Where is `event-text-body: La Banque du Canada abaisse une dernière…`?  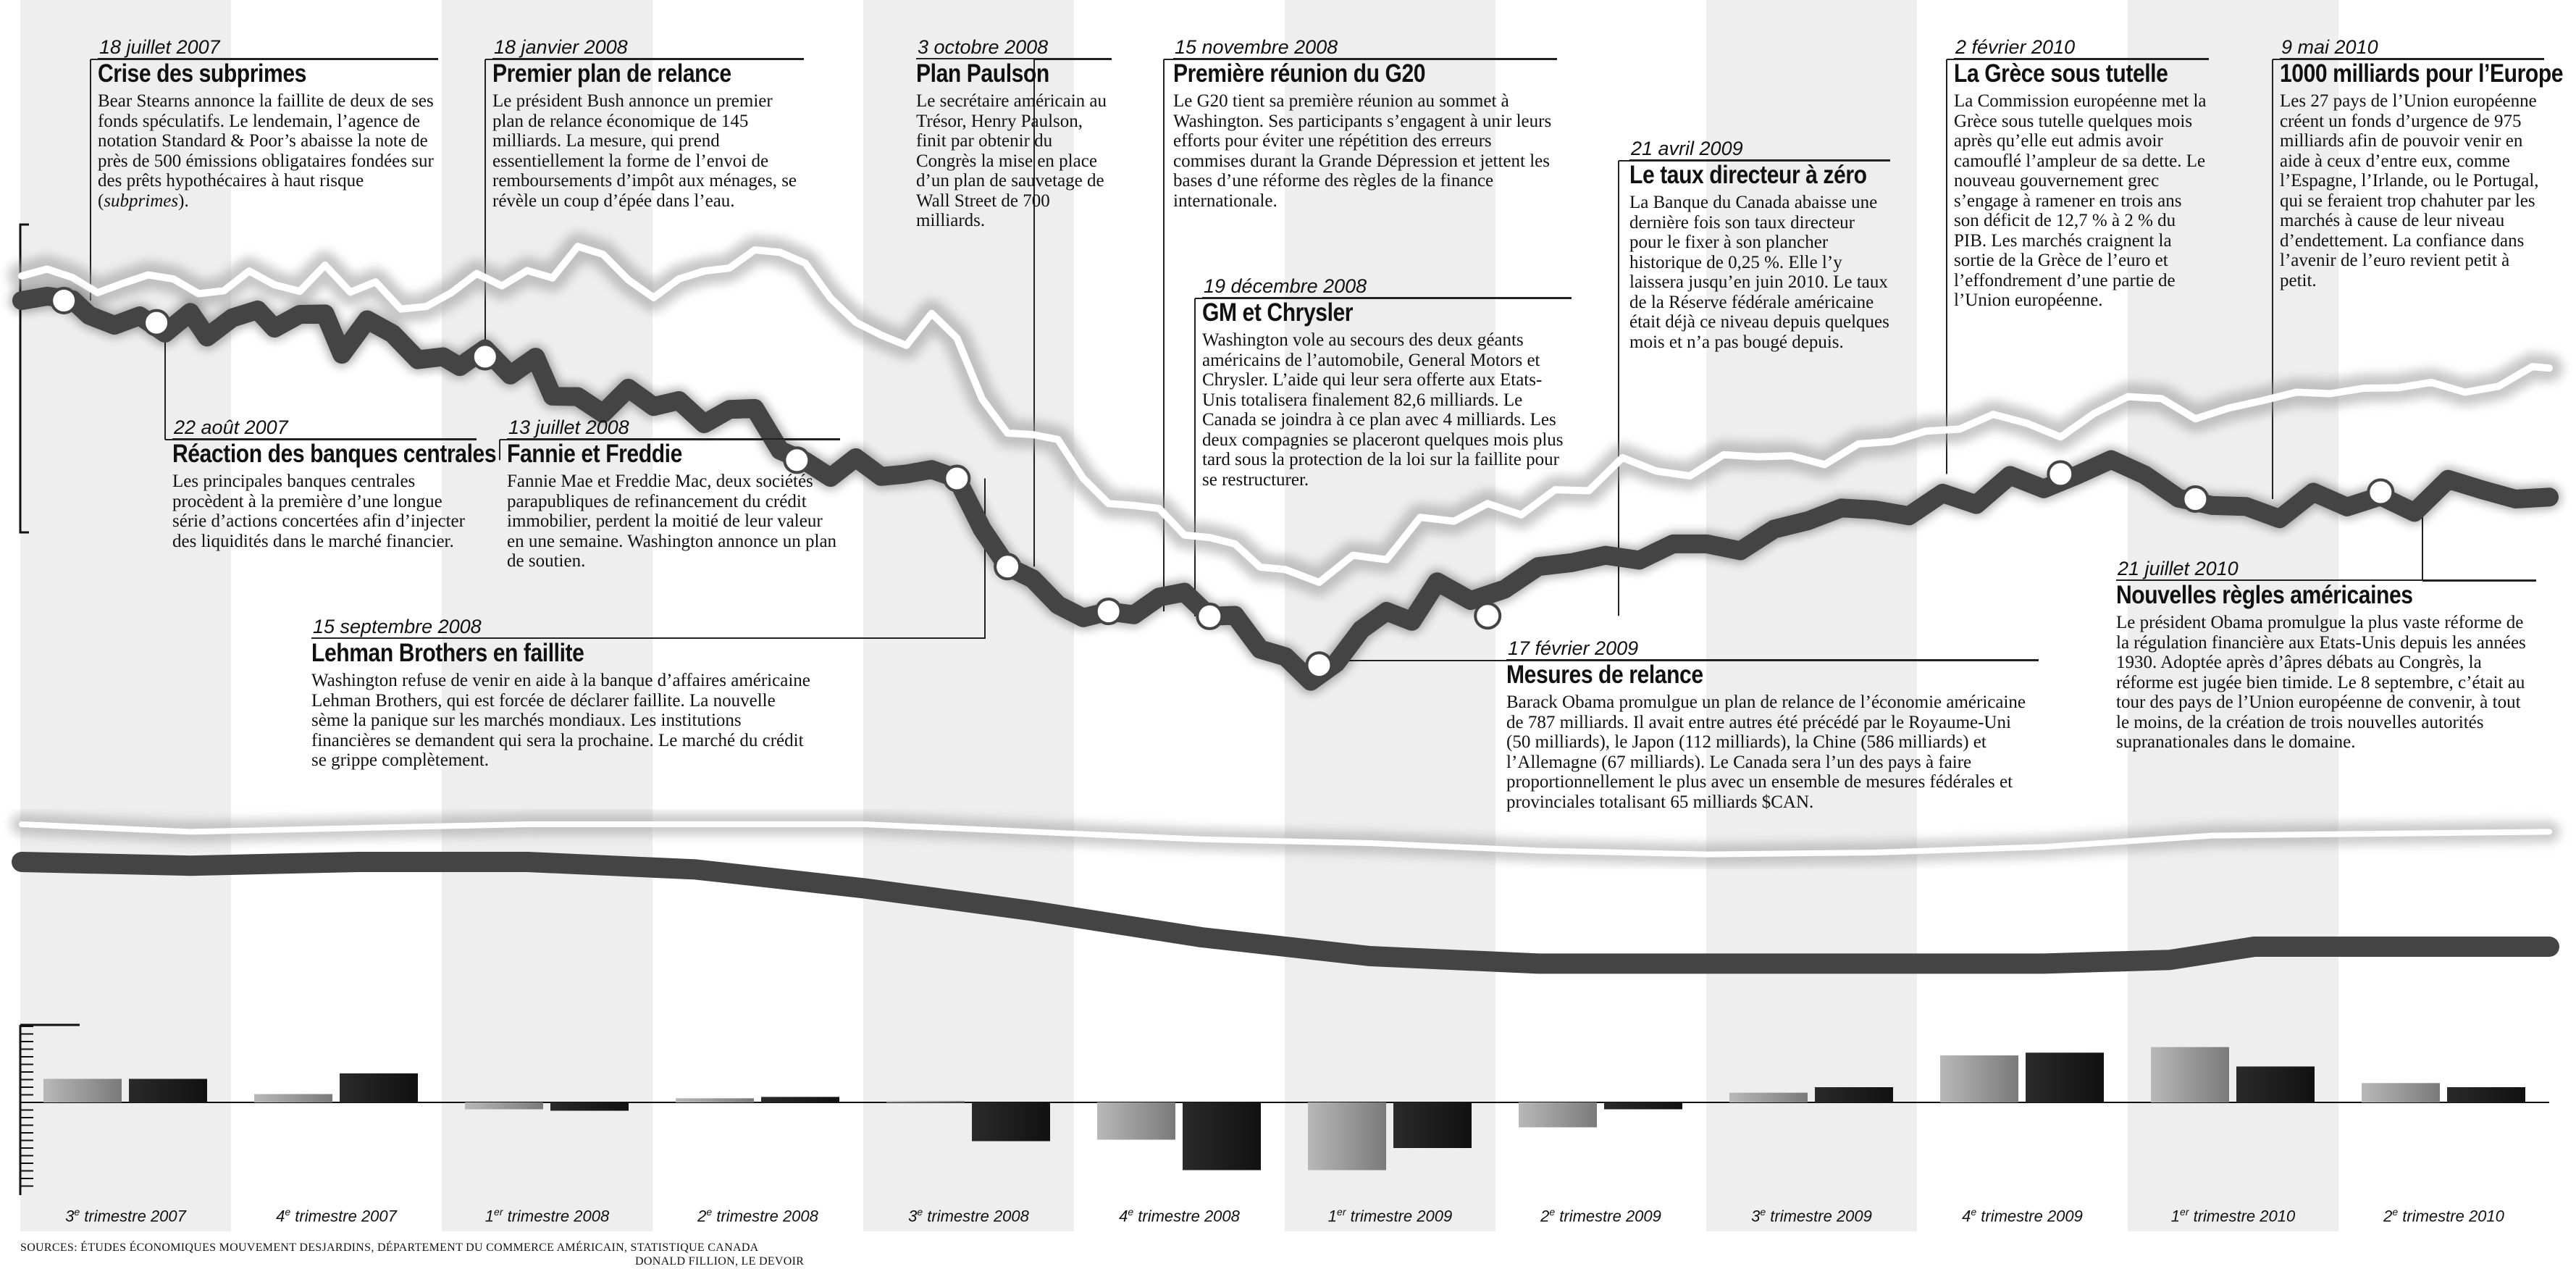
event-text-body: La Banque du Canada abaisse une dernière… is located at coordinates (1759, 272).